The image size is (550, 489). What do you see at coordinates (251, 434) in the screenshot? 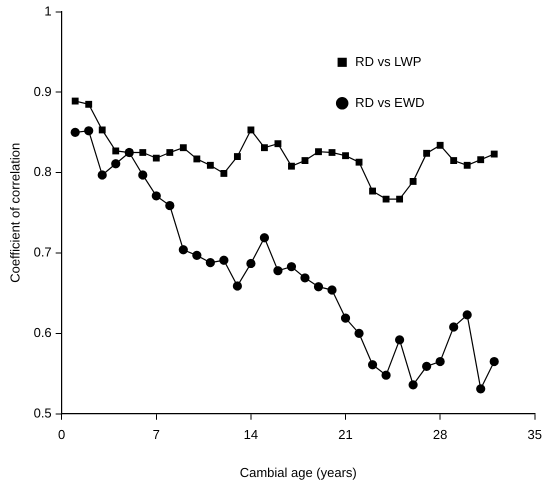
I see `x-tick-label: 14` at bounding box center [251, 434].